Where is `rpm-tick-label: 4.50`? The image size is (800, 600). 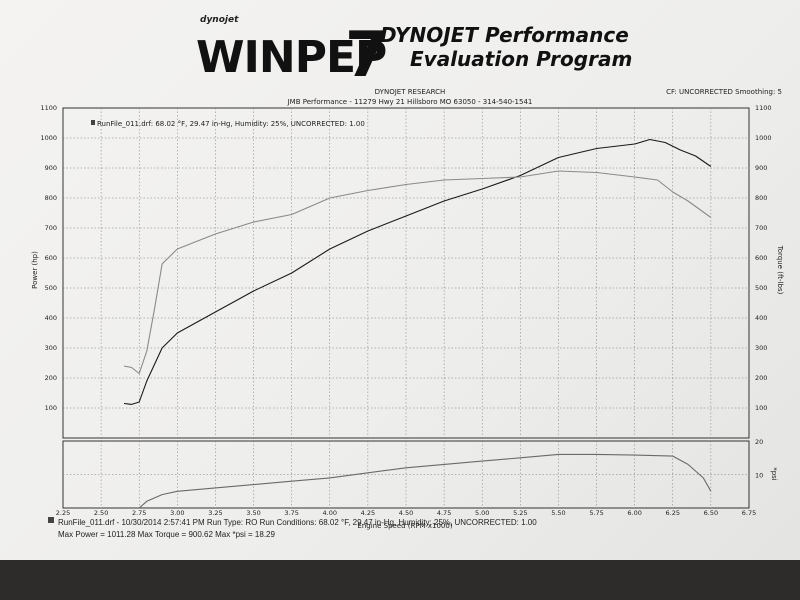 rpm-tick-label: 4.50 is located at coordinates (406, 513).